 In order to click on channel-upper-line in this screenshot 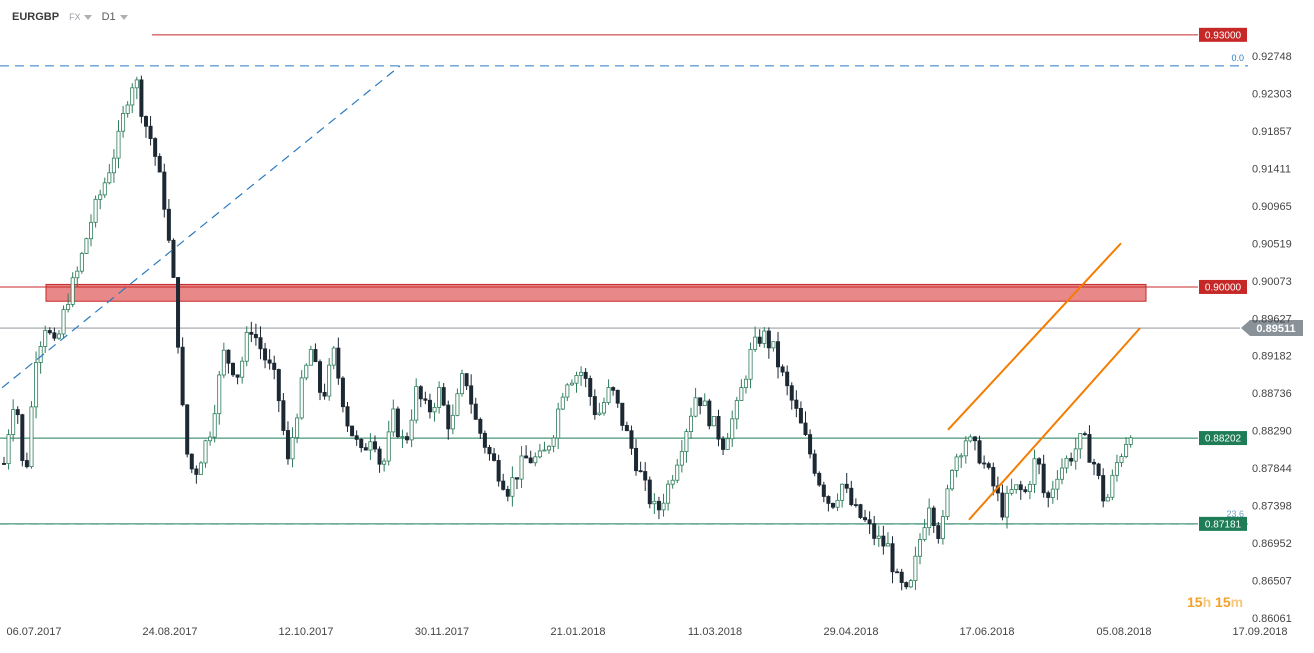, I will do `click(1034, 336)`.